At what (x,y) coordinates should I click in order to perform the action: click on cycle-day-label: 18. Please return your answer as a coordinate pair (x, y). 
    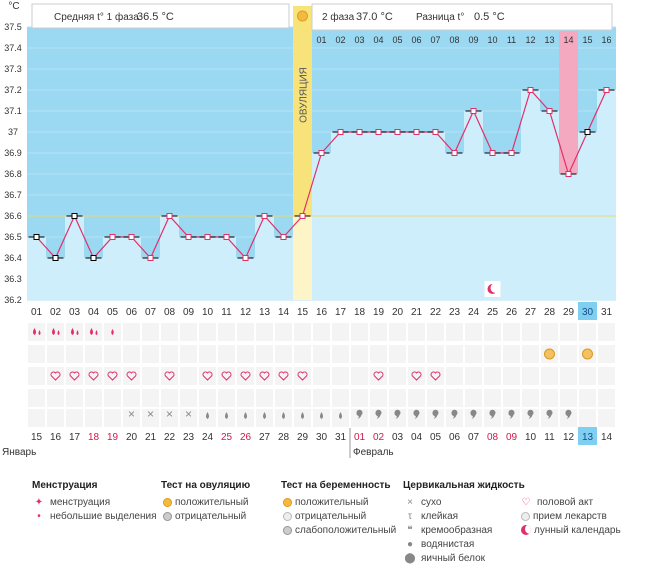
    Looking at the image, I should click on (360, 312).